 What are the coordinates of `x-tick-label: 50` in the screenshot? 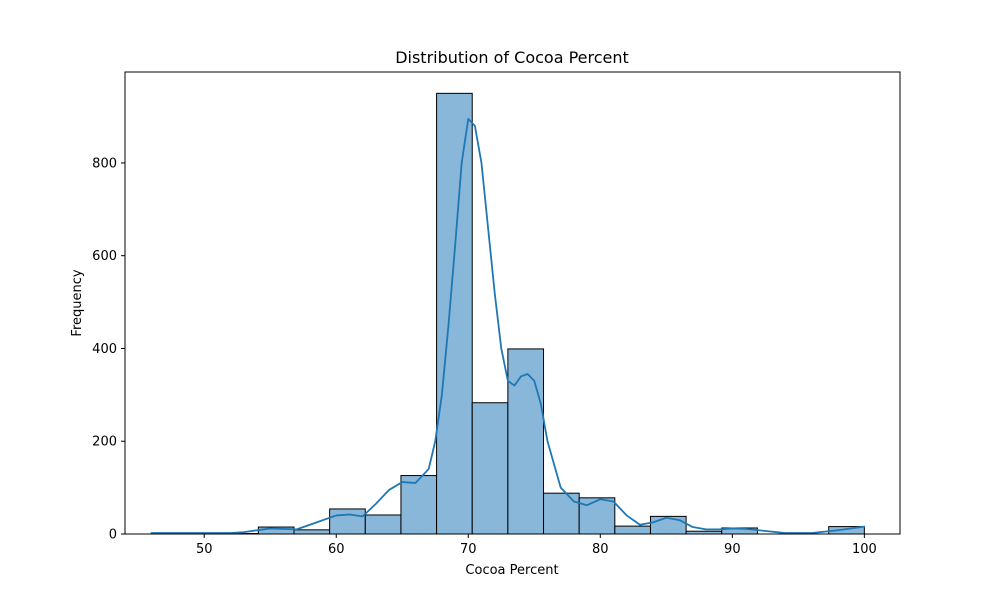 It's located at (204, 549).